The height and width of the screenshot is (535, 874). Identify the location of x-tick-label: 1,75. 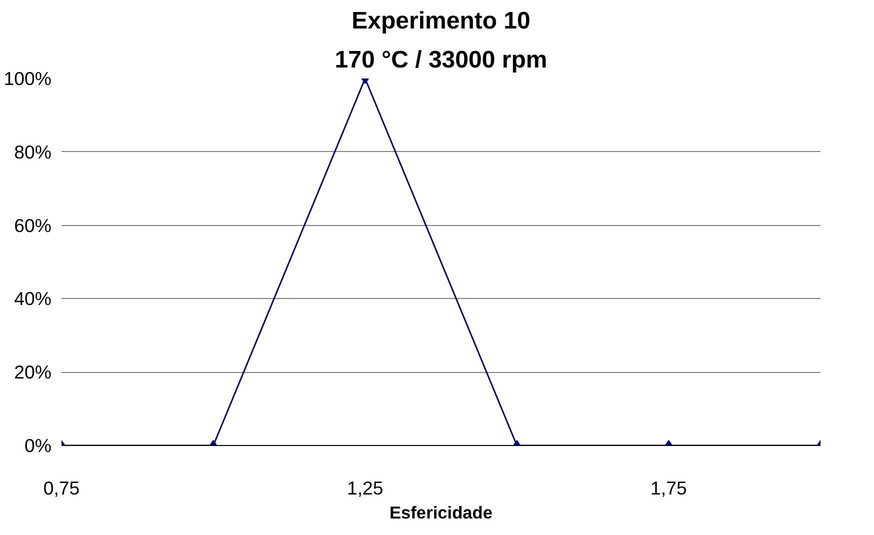
(668, 488).